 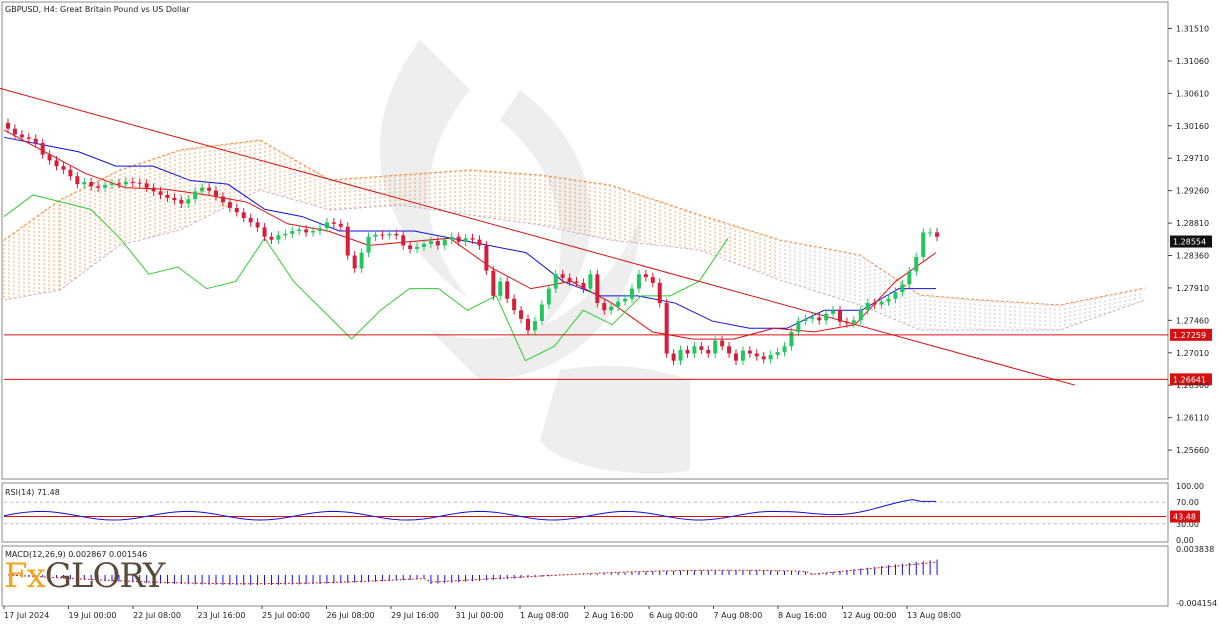 I want to click on time-tick-label: 23 Jul 16:00, so click(x=222, y=615).